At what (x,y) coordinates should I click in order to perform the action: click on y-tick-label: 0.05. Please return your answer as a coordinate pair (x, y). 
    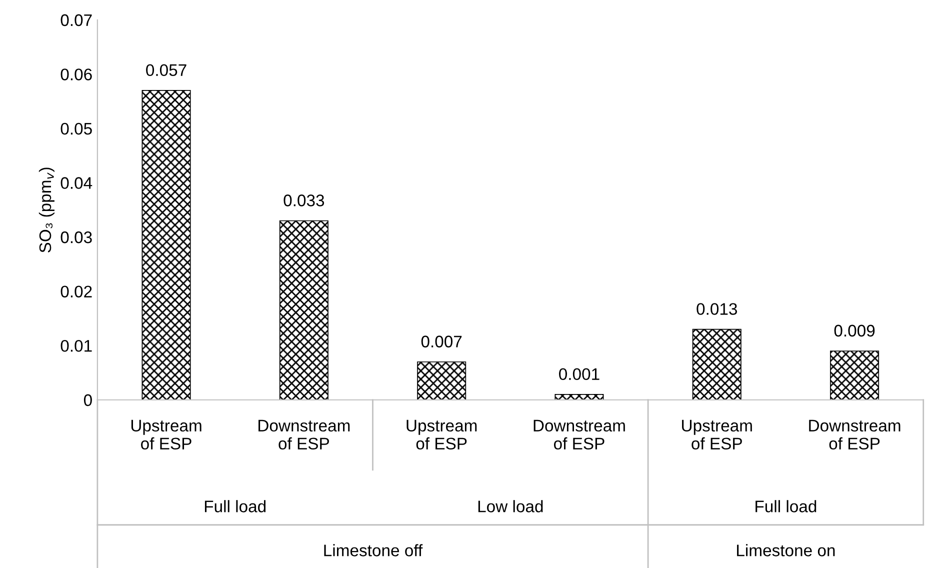
    Looking at the image, I should click on (76, 128).